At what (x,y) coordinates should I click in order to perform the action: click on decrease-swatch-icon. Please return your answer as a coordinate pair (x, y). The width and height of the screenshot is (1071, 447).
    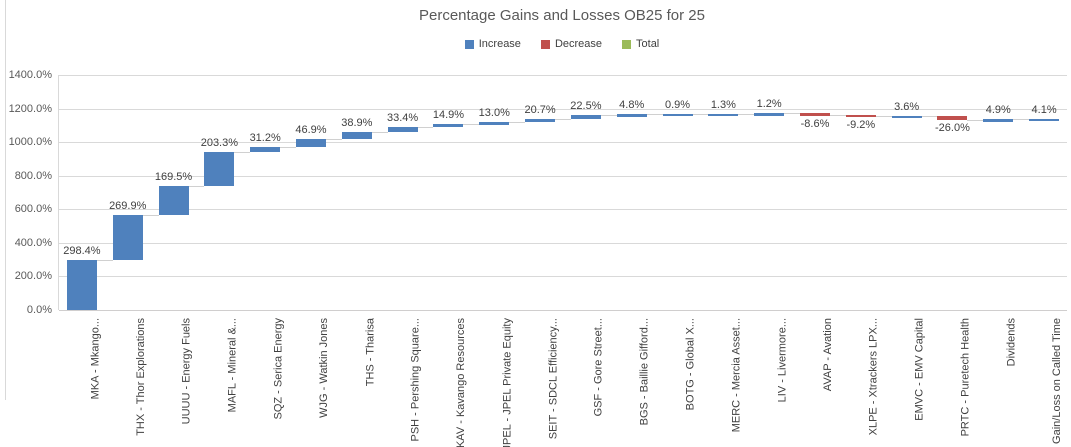
    Looking at the image, I should click on (545, 44).